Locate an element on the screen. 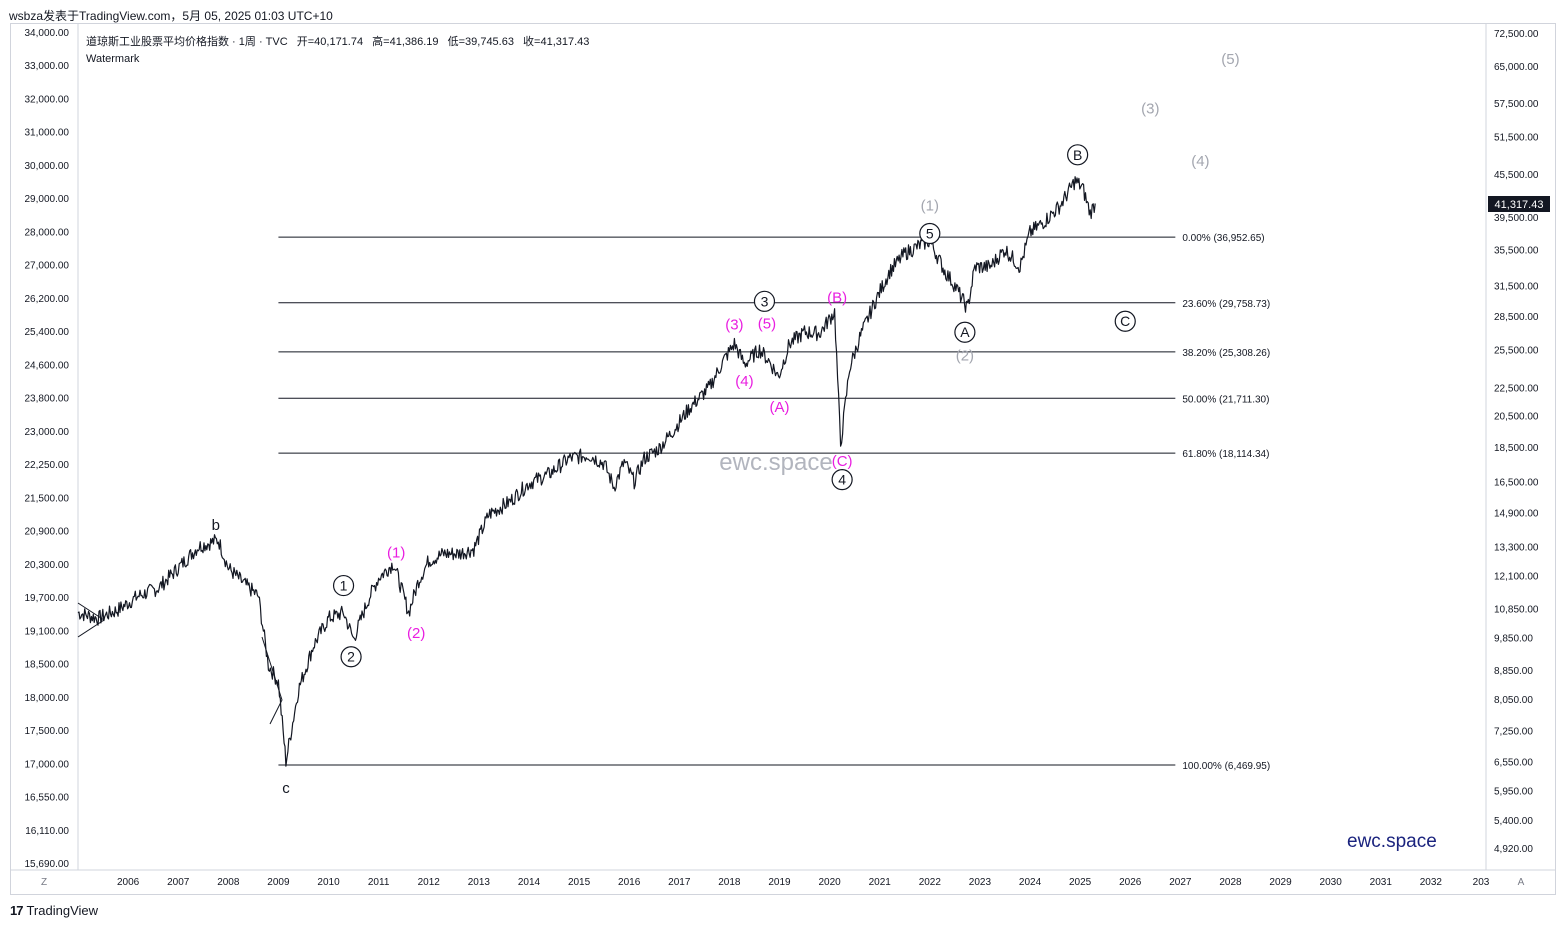  time-axis-tick-label: 2018 is located at coordinates (729, 882).